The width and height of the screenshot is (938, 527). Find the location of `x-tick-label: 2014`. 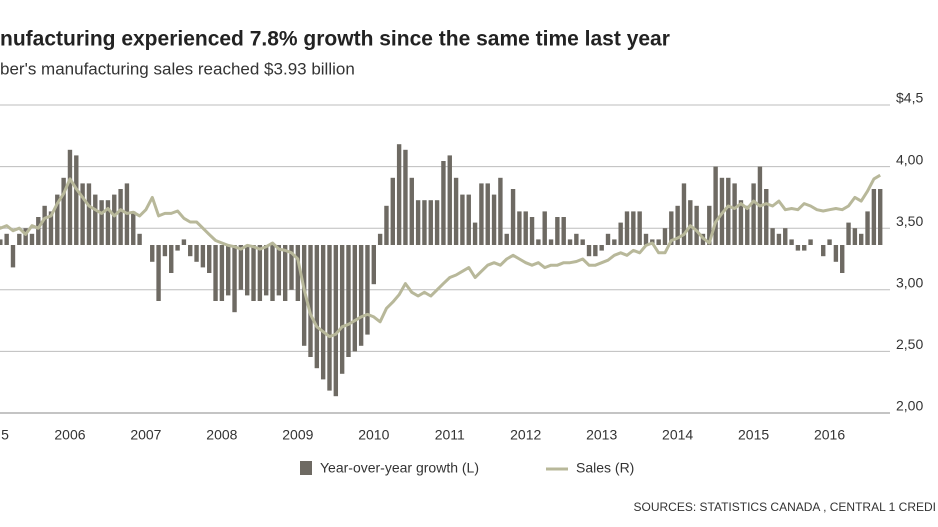

x-tick-label: 2014 is located at coordinates (677, 435).